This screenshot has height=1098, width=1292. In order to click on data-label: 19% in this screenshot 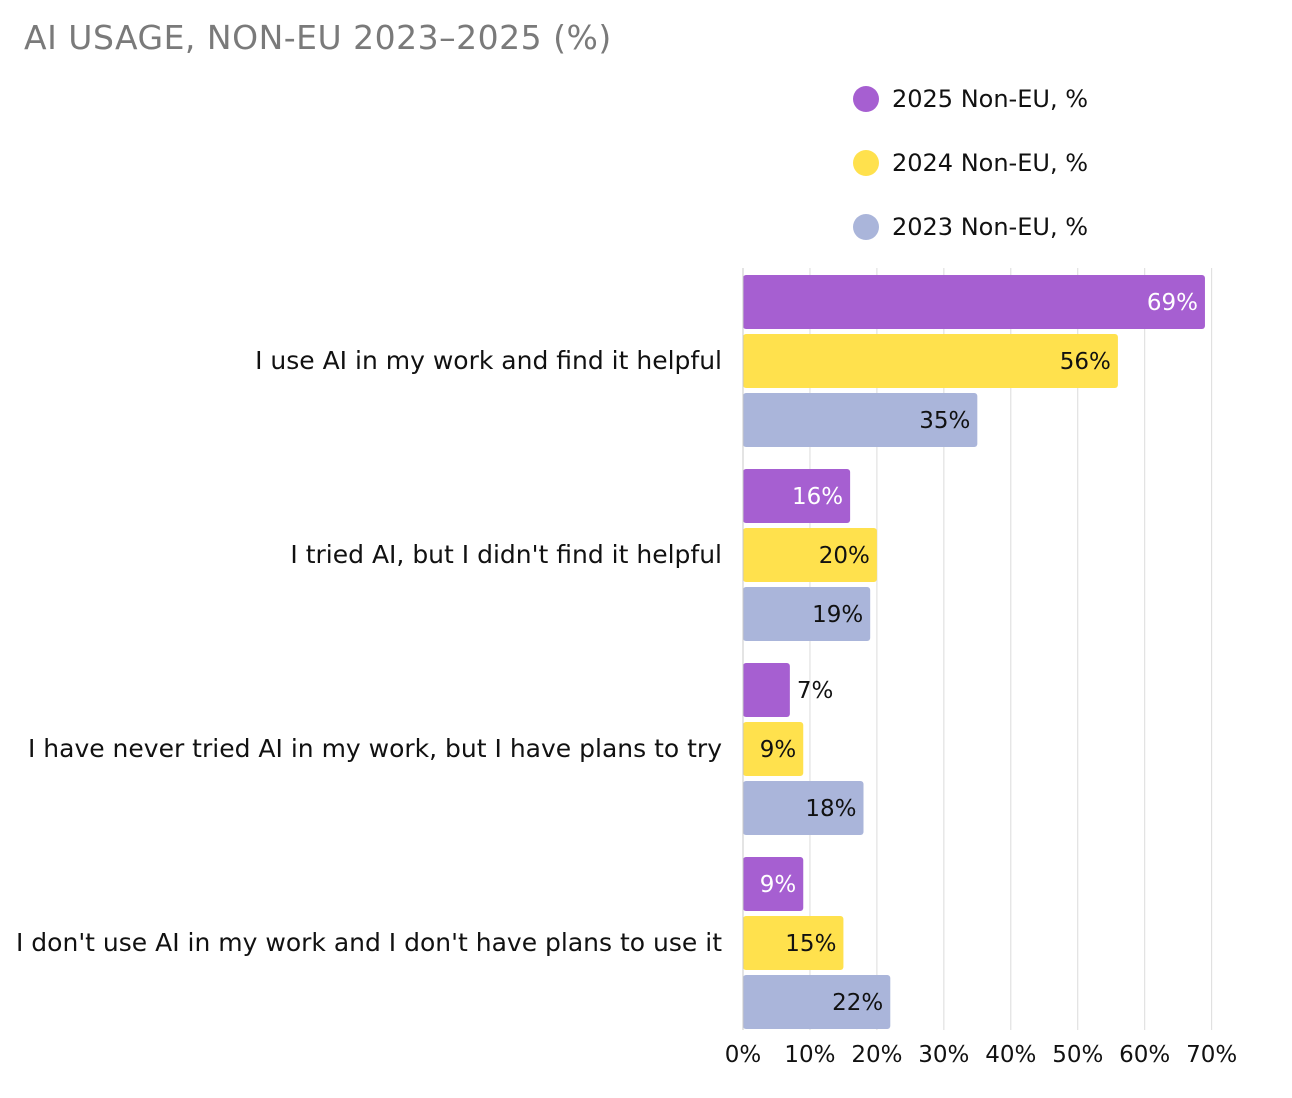, I will do `click(837, 615)`.